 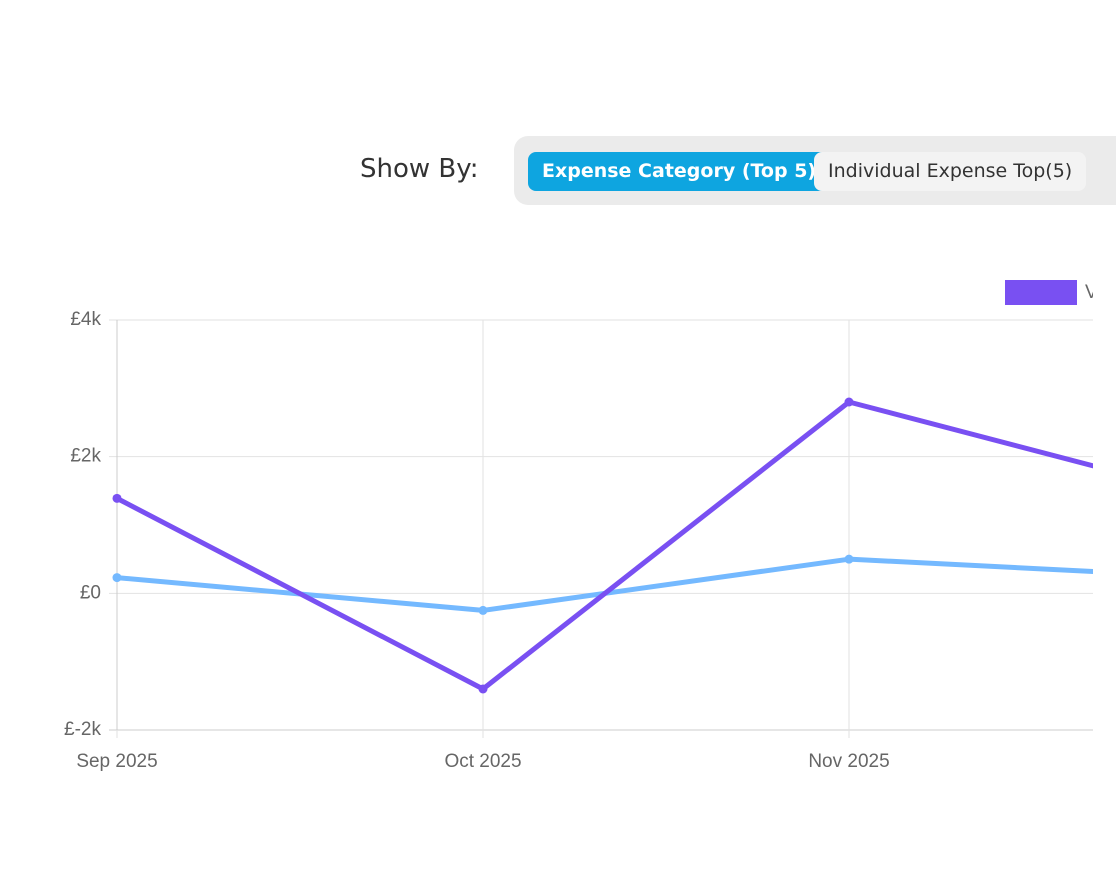 I want to click on show-by-label: Show By:, so click(x=419, y=169).